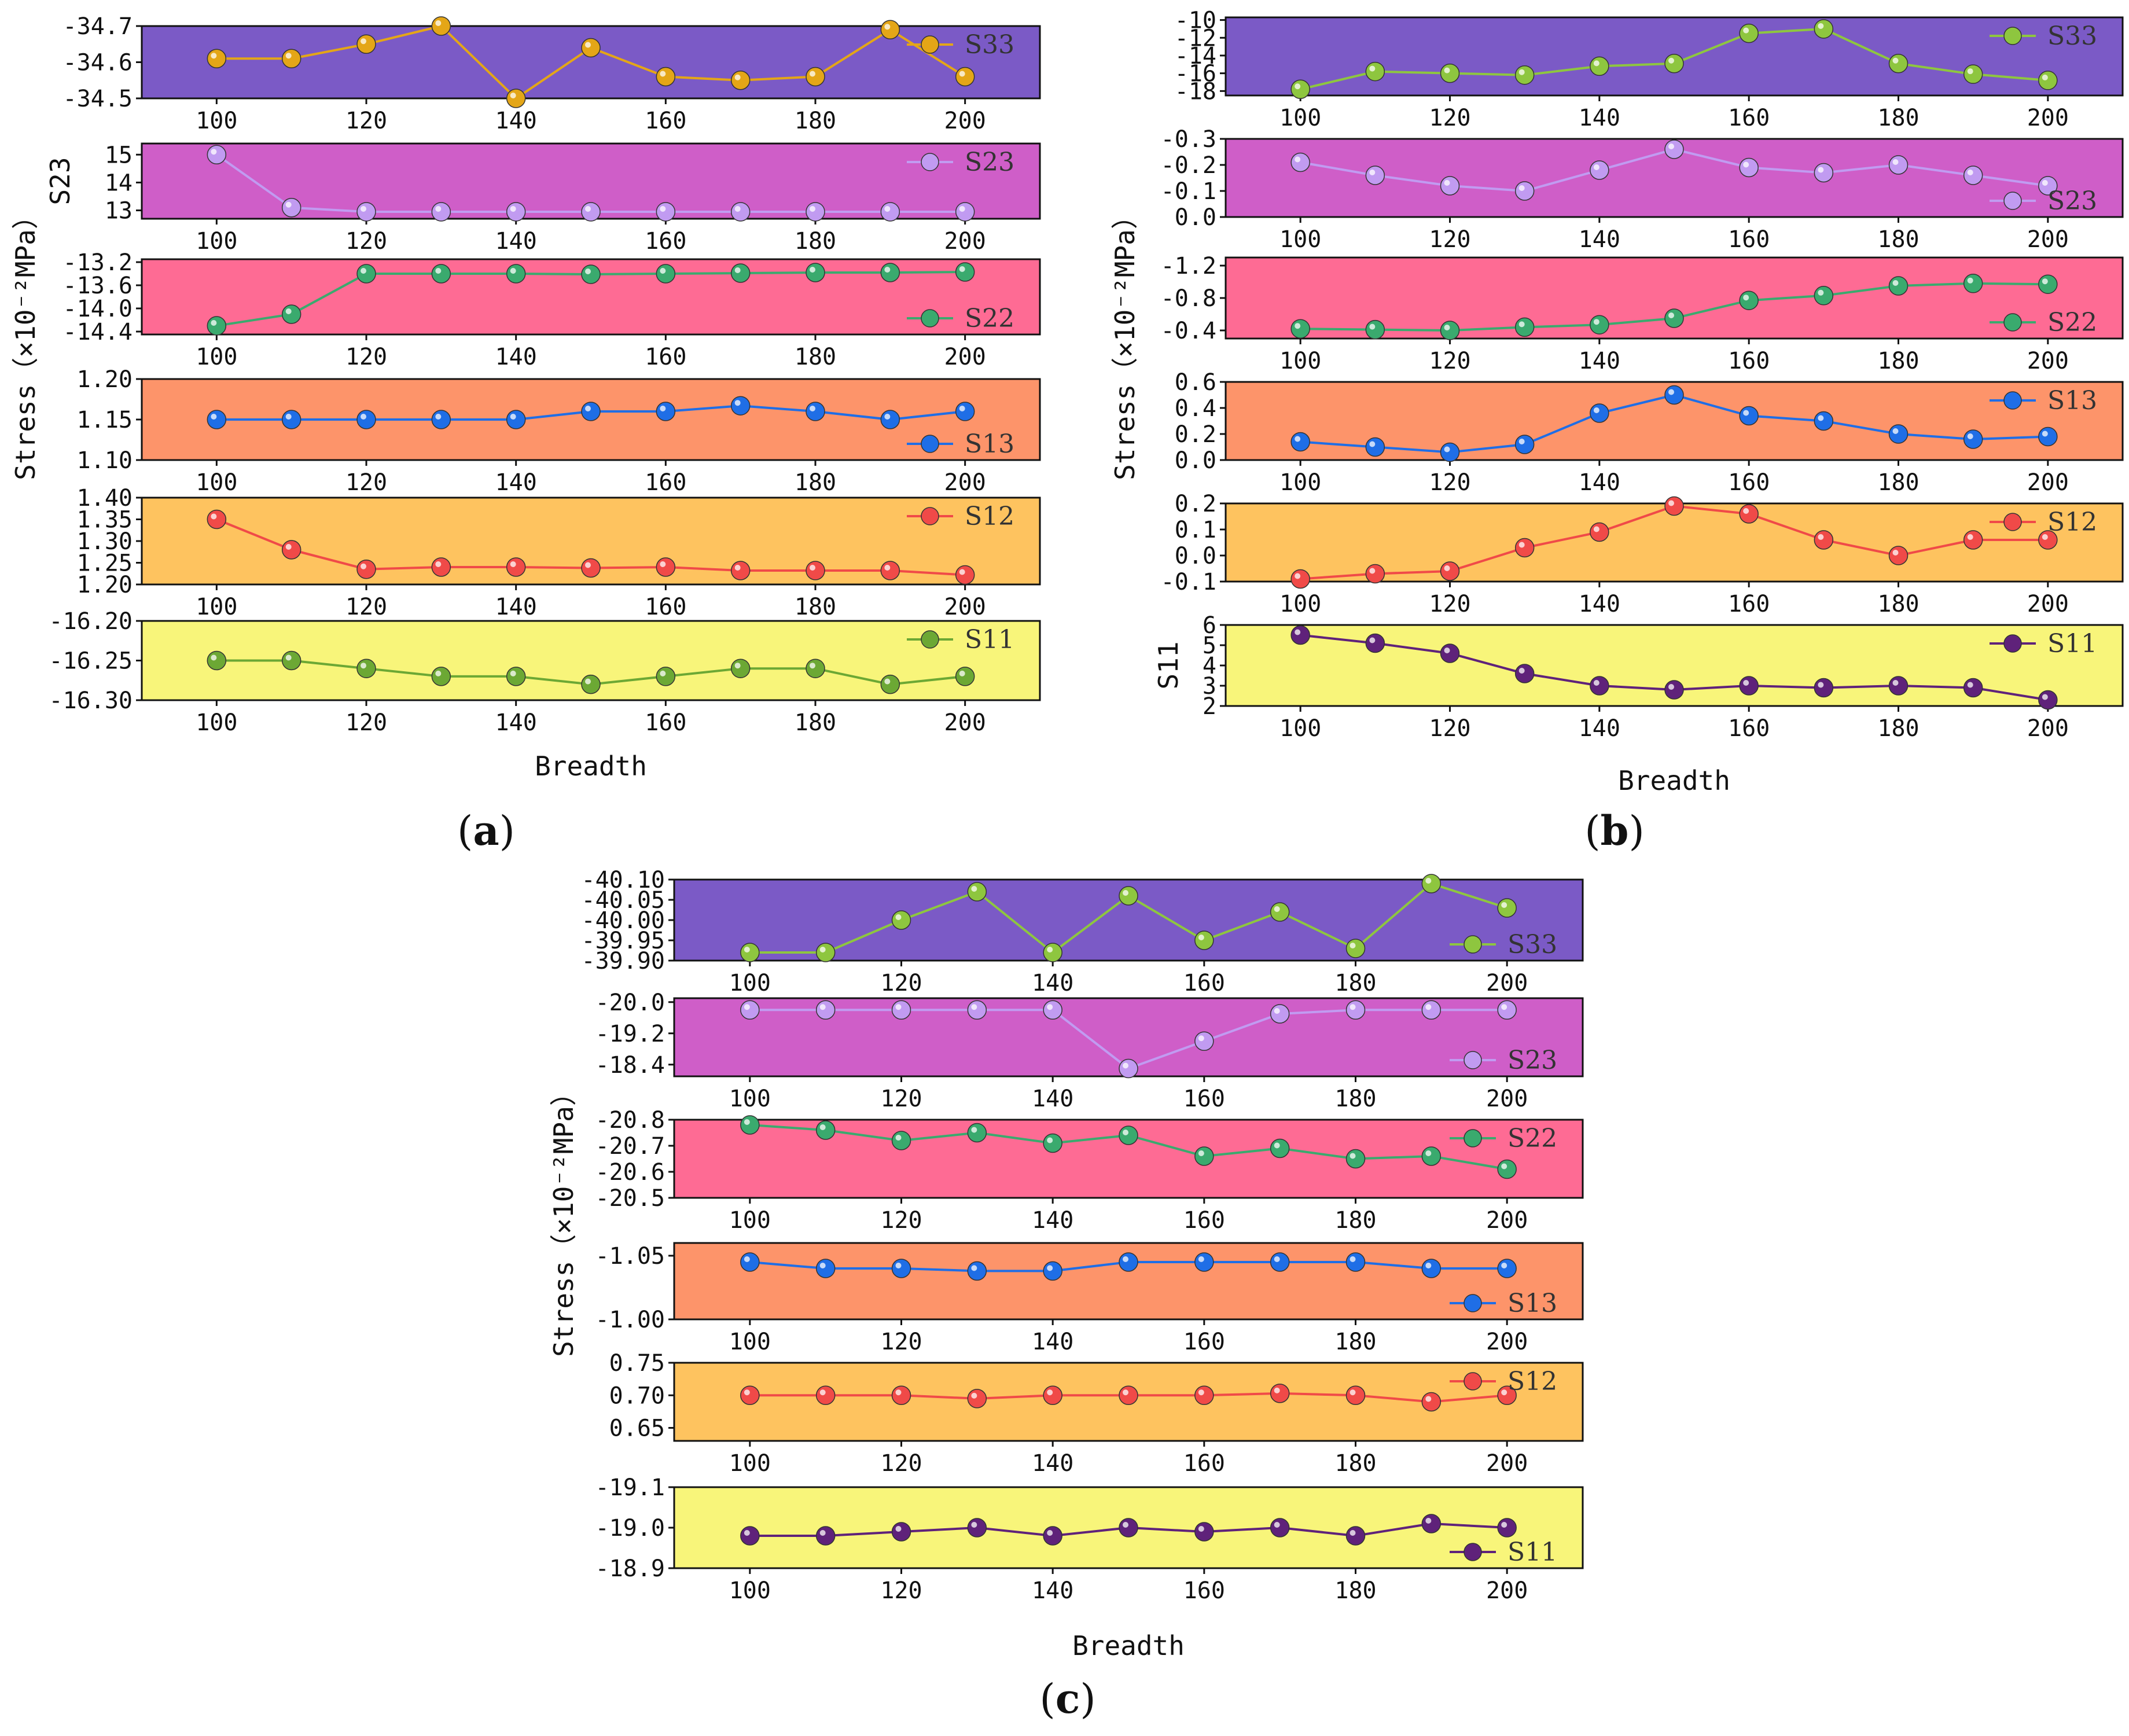 The width and height of the screenshot is (2129, 1736). Describe the element at coordinates (507, 831) in the screenshot. I see `caption-paren-close: )` at that location.